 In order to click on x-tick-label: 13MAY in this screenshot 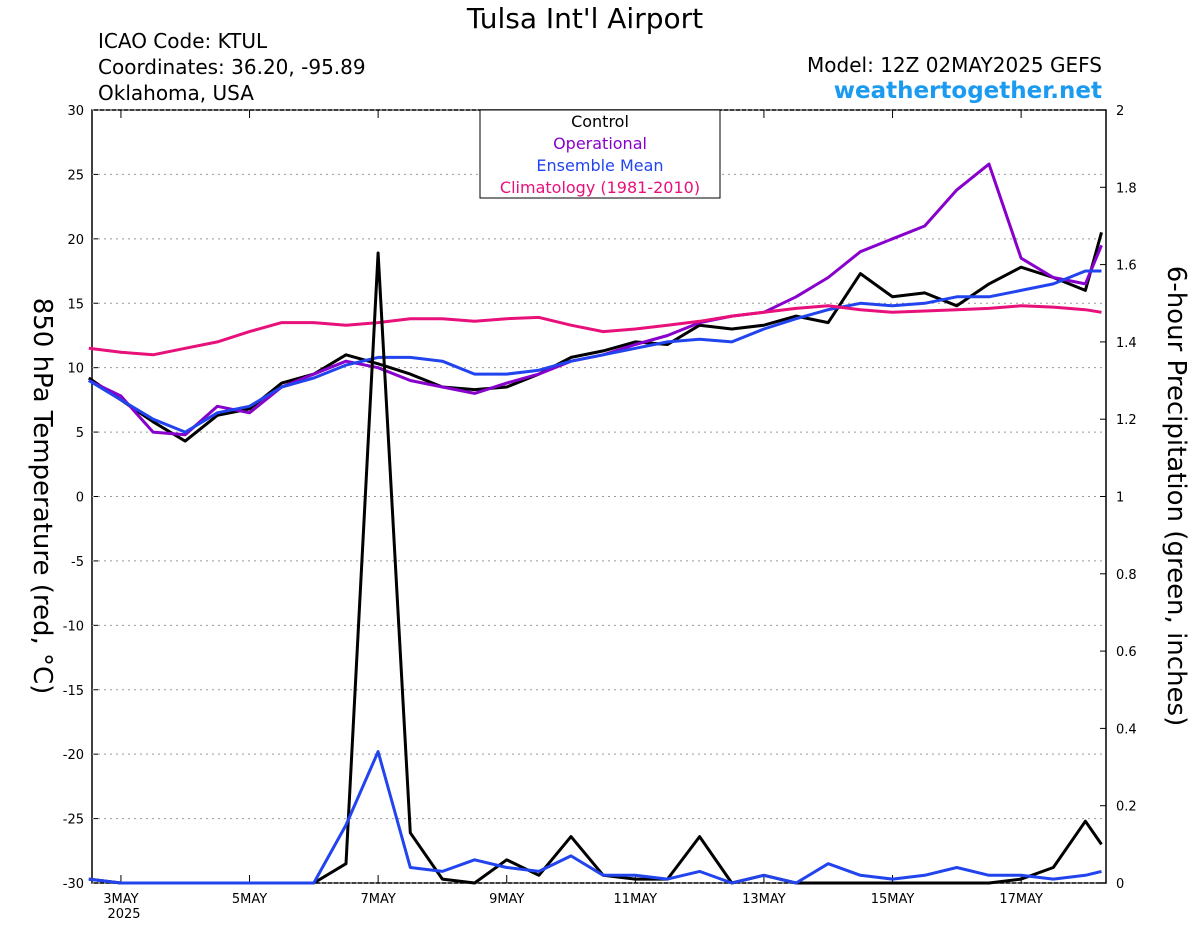, I will do `click(764, 899)`.